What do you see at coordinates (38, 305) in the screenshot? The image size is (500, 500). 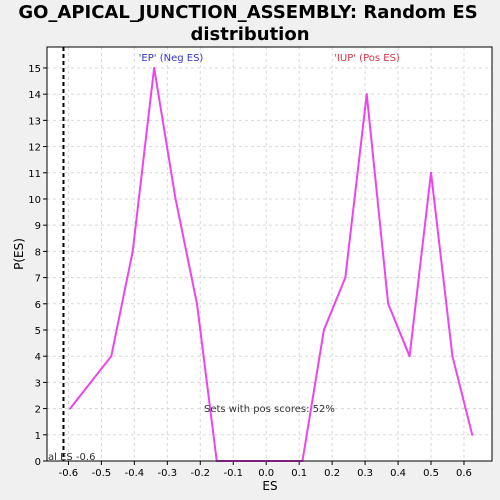 I see `y-tick-label: 6` at bounding box center [38, 305].